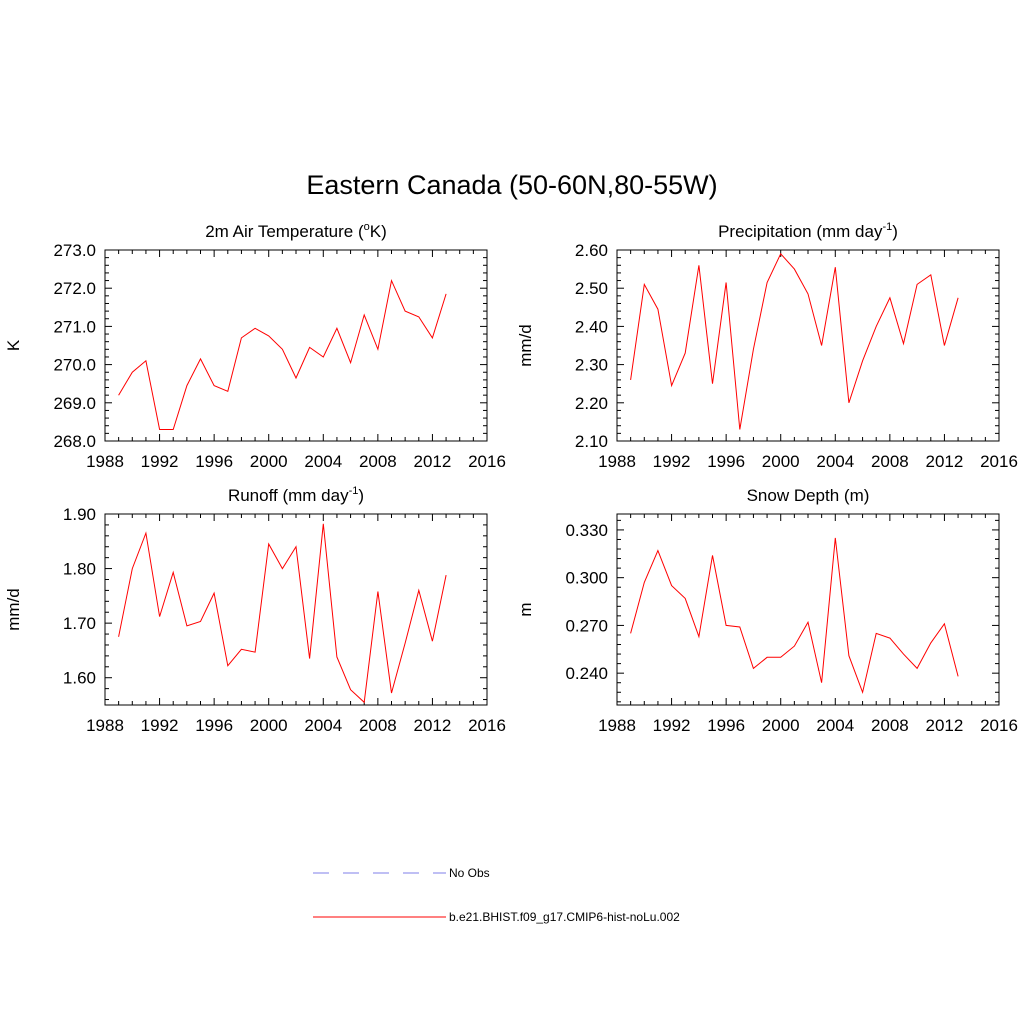  I want to click on y-tick-label: 1.70, so click(79, 623).